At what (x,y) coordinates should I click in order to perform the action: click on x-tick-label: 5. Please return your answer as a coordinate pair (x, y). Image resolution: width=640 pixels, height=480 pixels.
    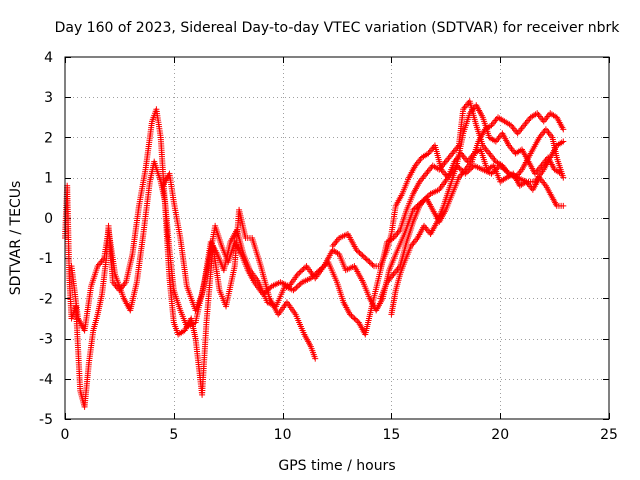
    Looking at the image, I should click on (173, 435).